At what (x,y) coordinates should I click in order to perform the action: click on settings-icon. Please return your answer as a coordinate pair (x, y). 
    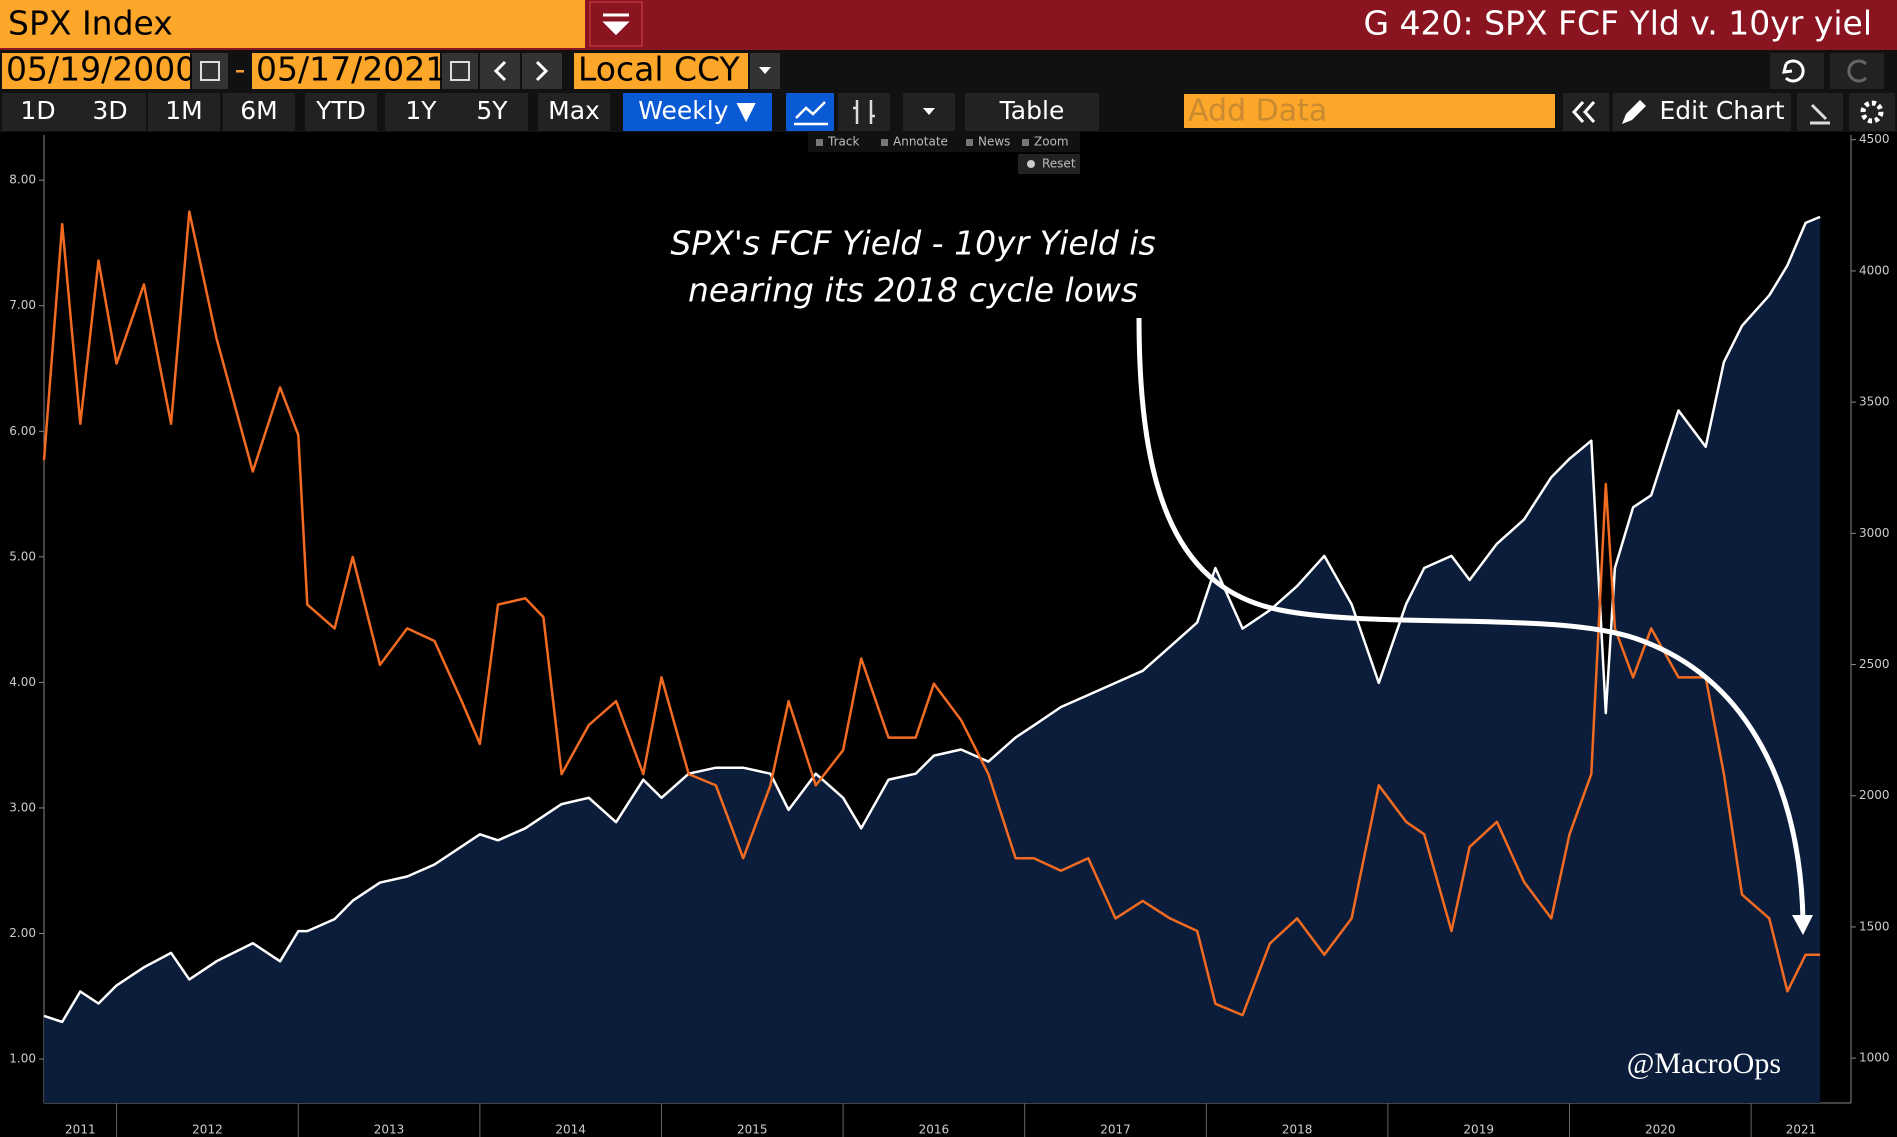
    Looking at the image, I should click on (1872, 112).